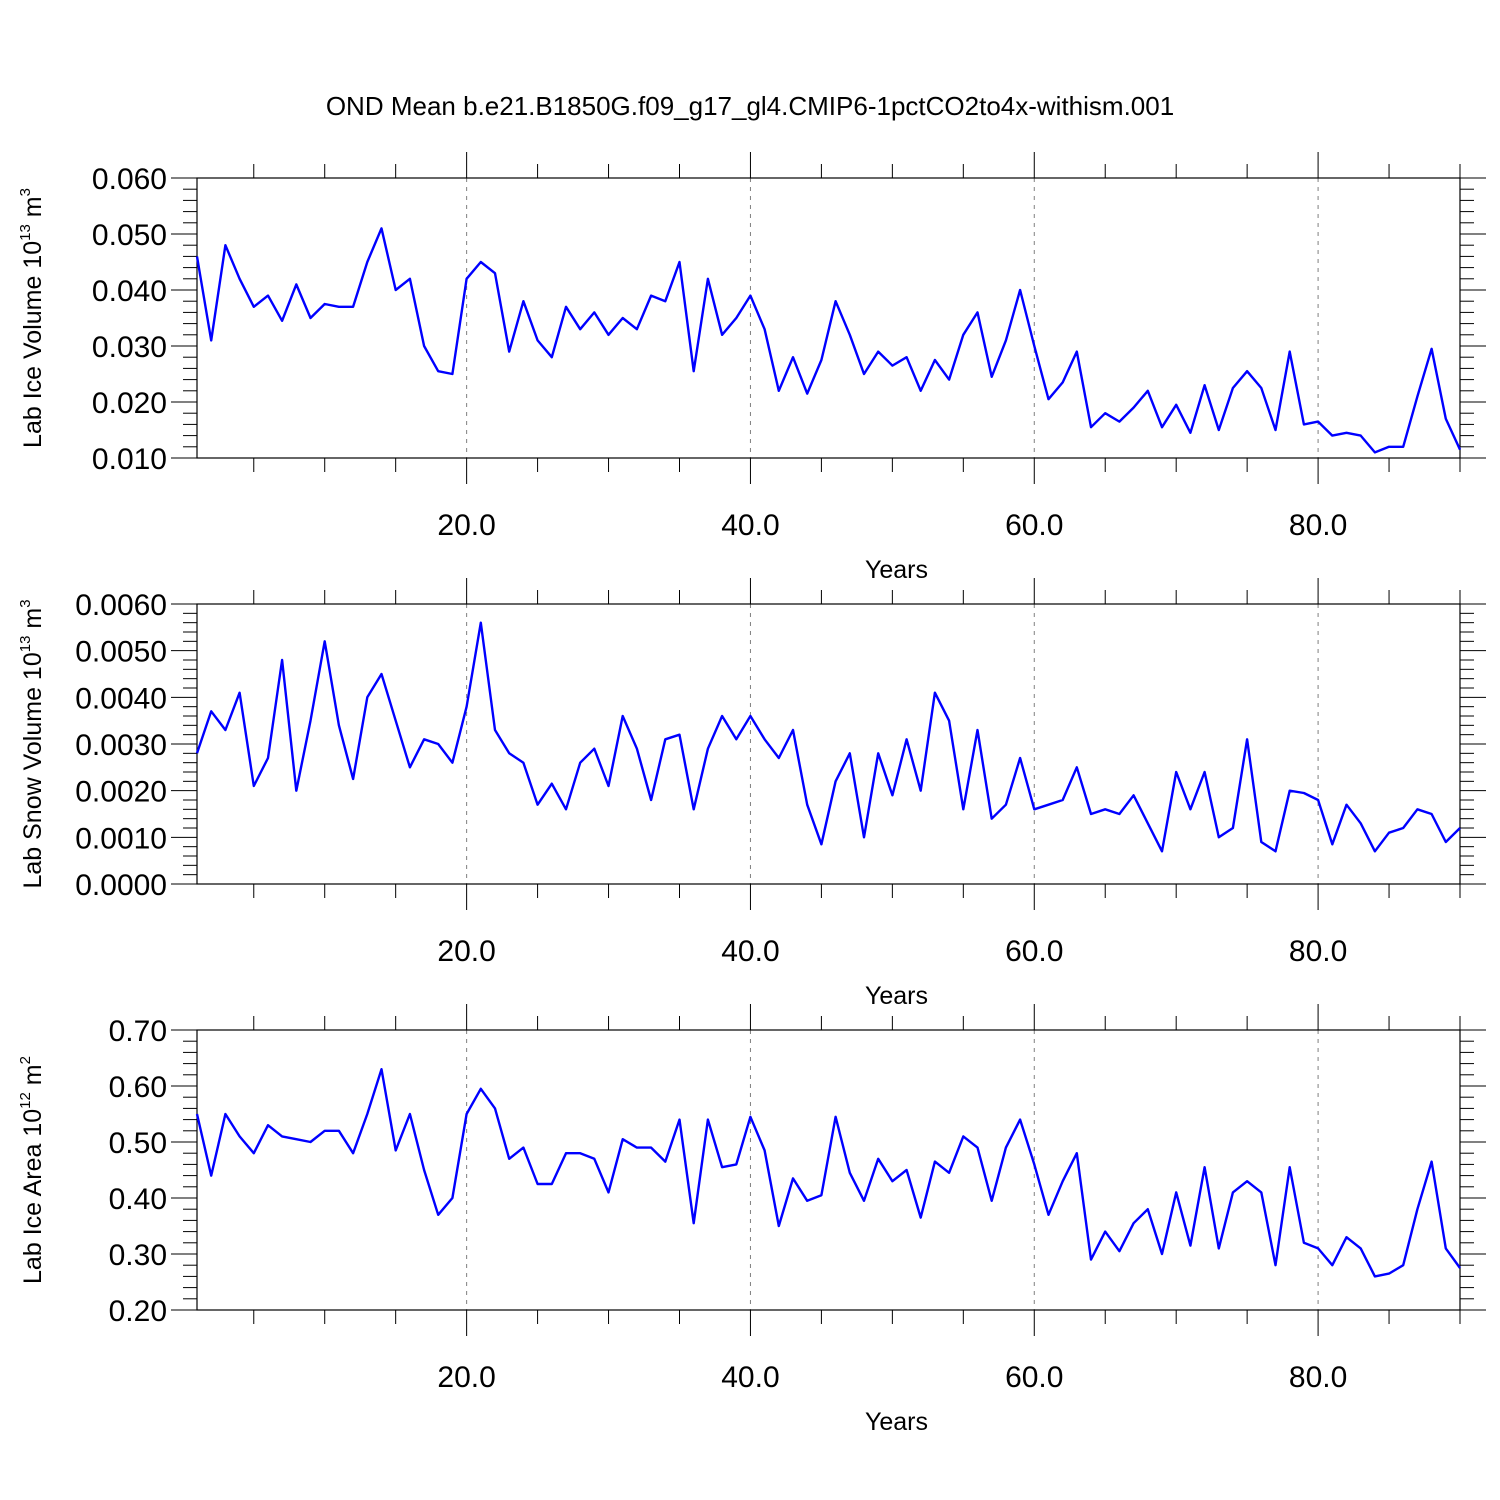  Describe the element at coordinates (138, 1143) in the screenshot. I see `y-tick-label: 0.50` at that location.